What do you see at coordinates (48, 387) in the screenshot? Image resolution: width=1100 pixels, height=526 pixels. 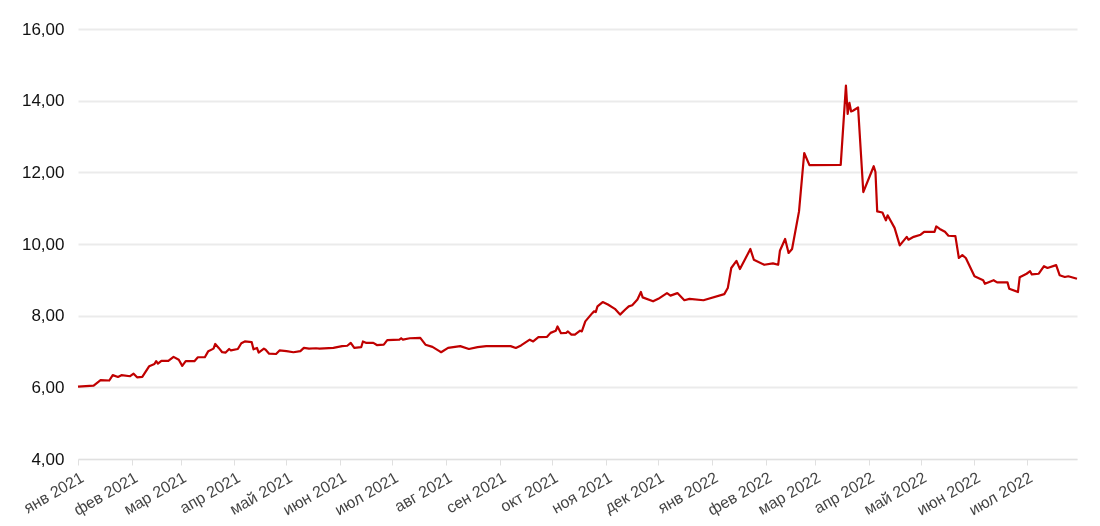 I see `y-tick-label: 6,00` at bounding box center [48, 387].